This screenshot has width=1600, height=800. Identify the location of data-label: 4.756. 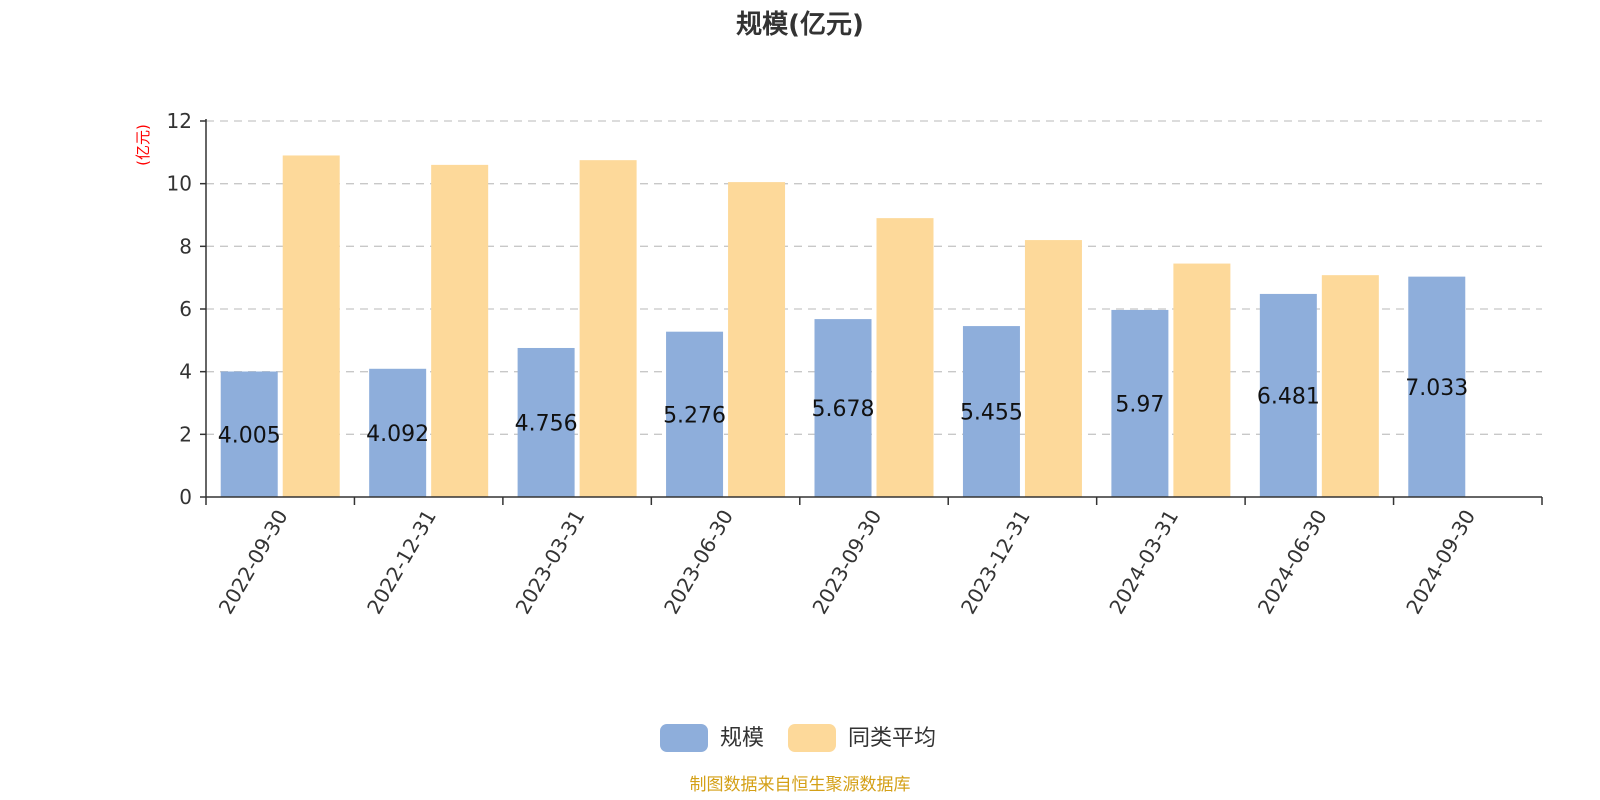
(546, 423).